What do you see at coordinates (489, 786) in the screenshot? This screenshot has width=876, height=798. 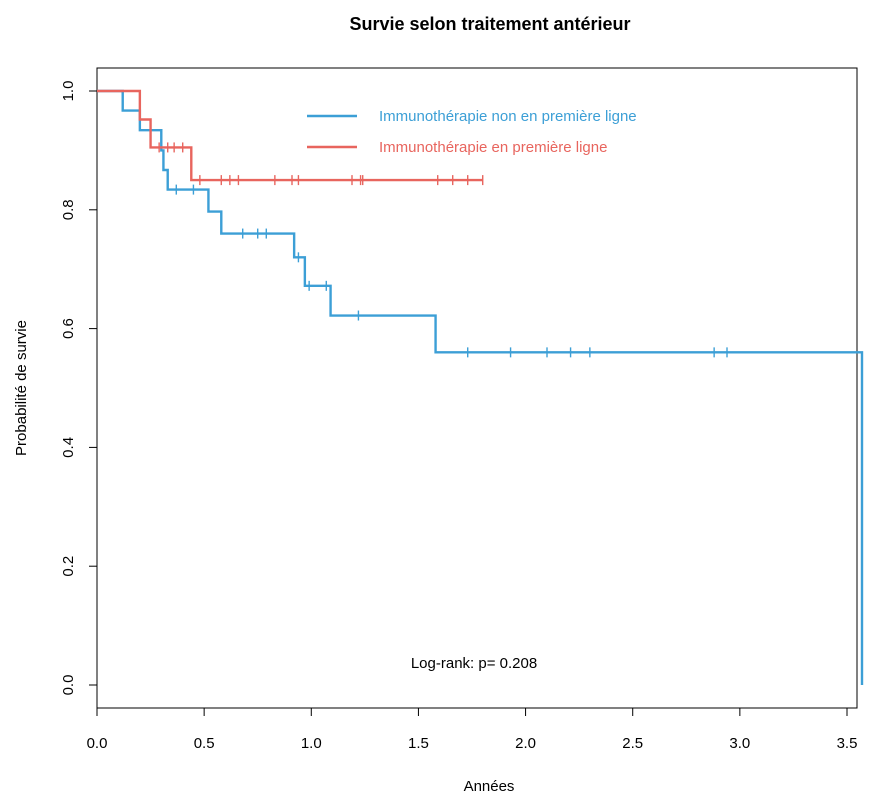 I see `x-axis-label: Années` at bounding box center [489, 786].